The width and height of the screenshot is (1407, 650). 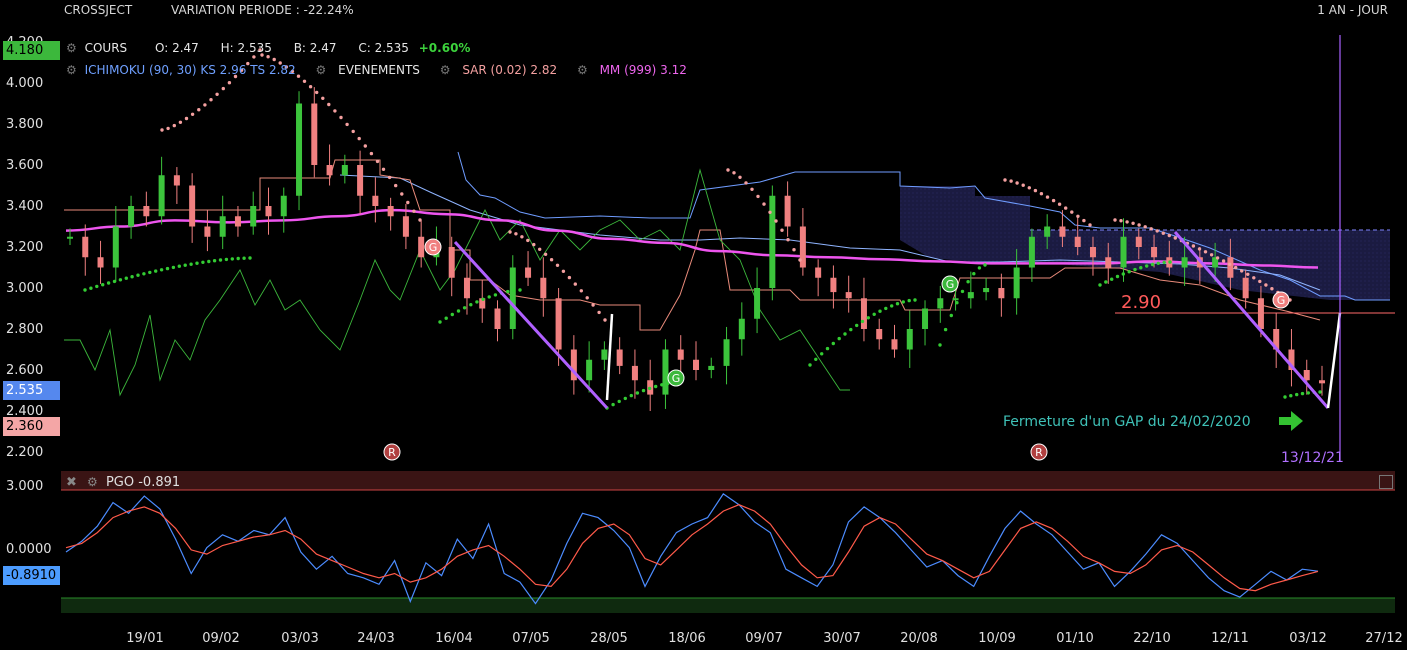 What do you see at coordinates (919, 638) in the screenshot?
I see `x-tick: 20/08` at bounding box center [919, 638].